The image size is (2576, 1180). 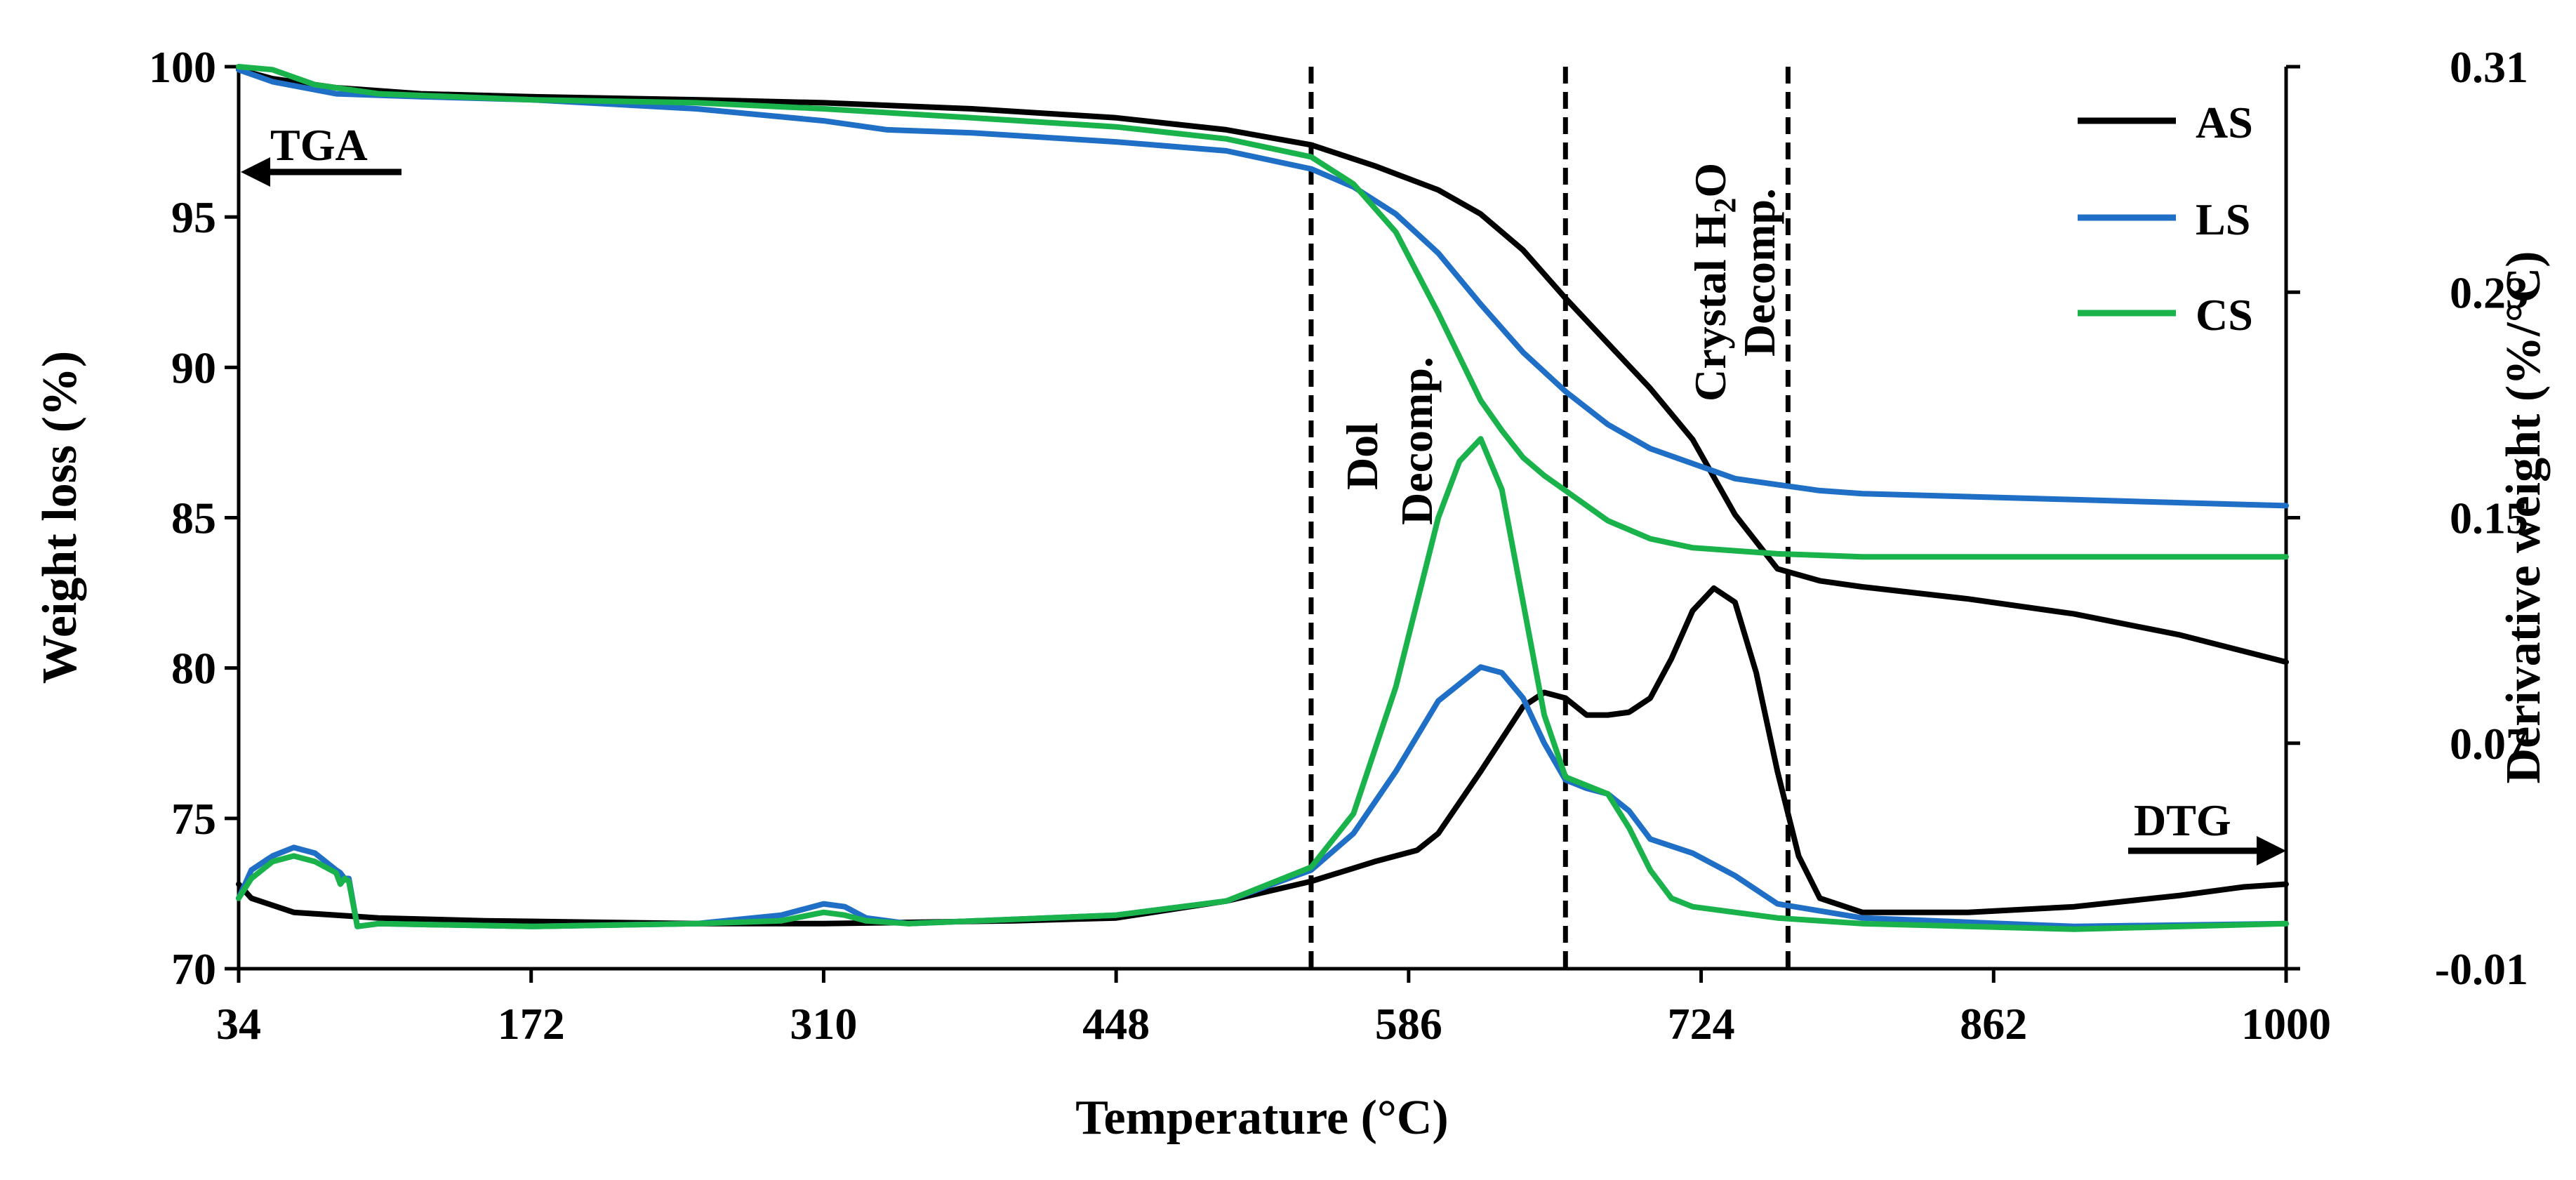 What do you see at coordinates (1116, 1024) in the screenshot?
I see `x-tick-label: 448` at bounding box center [1116, 1024].